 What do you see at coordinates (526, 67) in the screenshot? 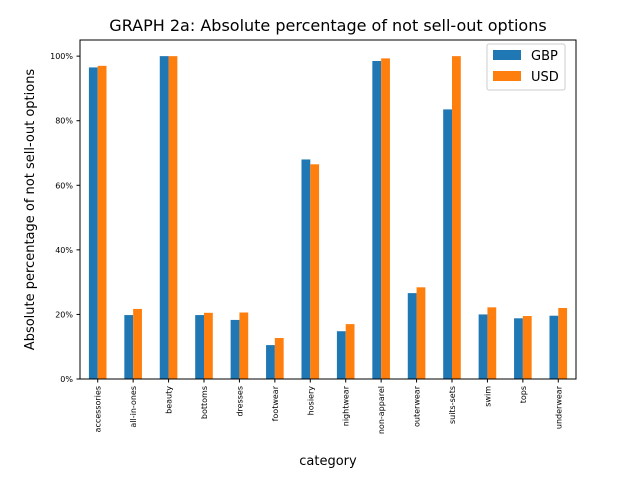
I see `legend: GBP USD` at bounding box center [526, 67].